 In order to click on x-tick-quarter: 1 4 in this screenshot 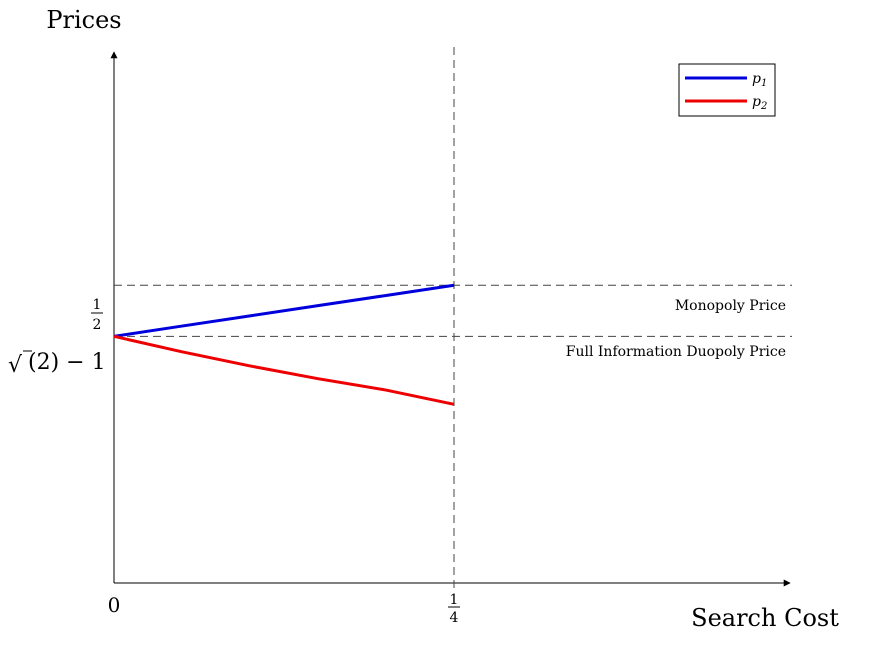, I will do `click(454, 609)`.